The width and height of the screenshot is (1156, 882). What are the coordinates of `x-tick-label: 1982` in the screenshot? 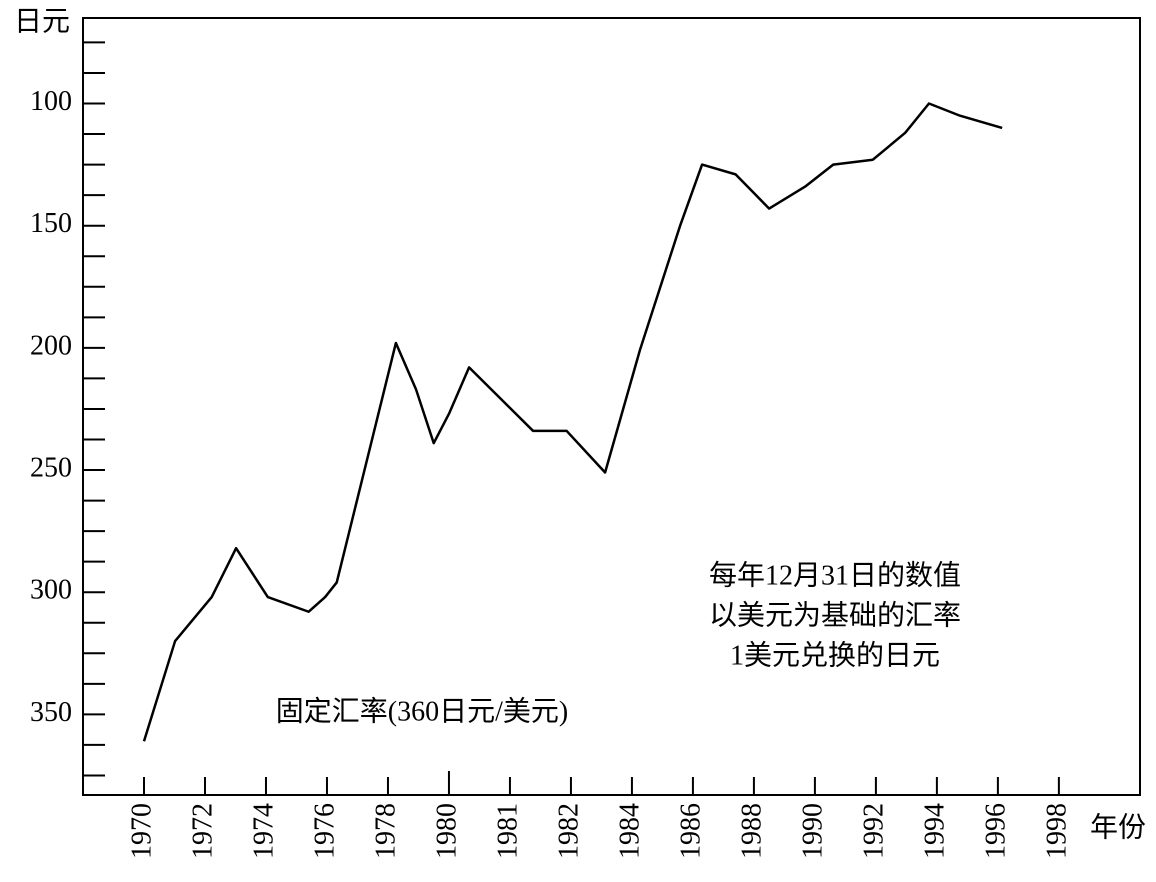 It's located at (568, 831).